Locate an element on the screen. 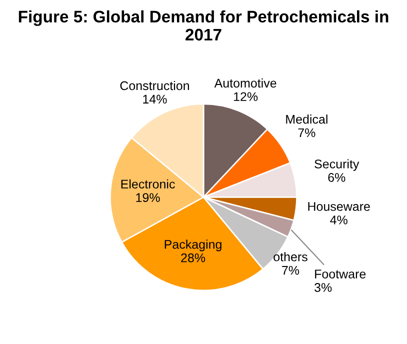 This screenshot has height=344, width=407. data-label: 12% is located at coordinates (246, 97).